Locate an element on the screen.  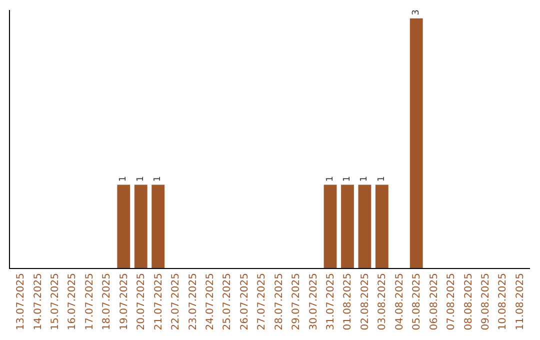
x-tick-label: 20.07.2025 is located at coordinates (142, 301).